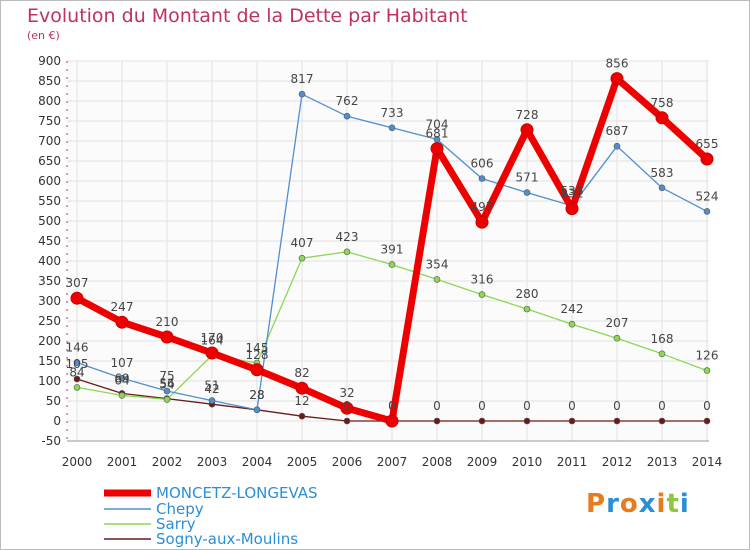 Image resolution: width=750 pixels, height=550 pixels. I want to click on data-label: 28, so click(256, 395).